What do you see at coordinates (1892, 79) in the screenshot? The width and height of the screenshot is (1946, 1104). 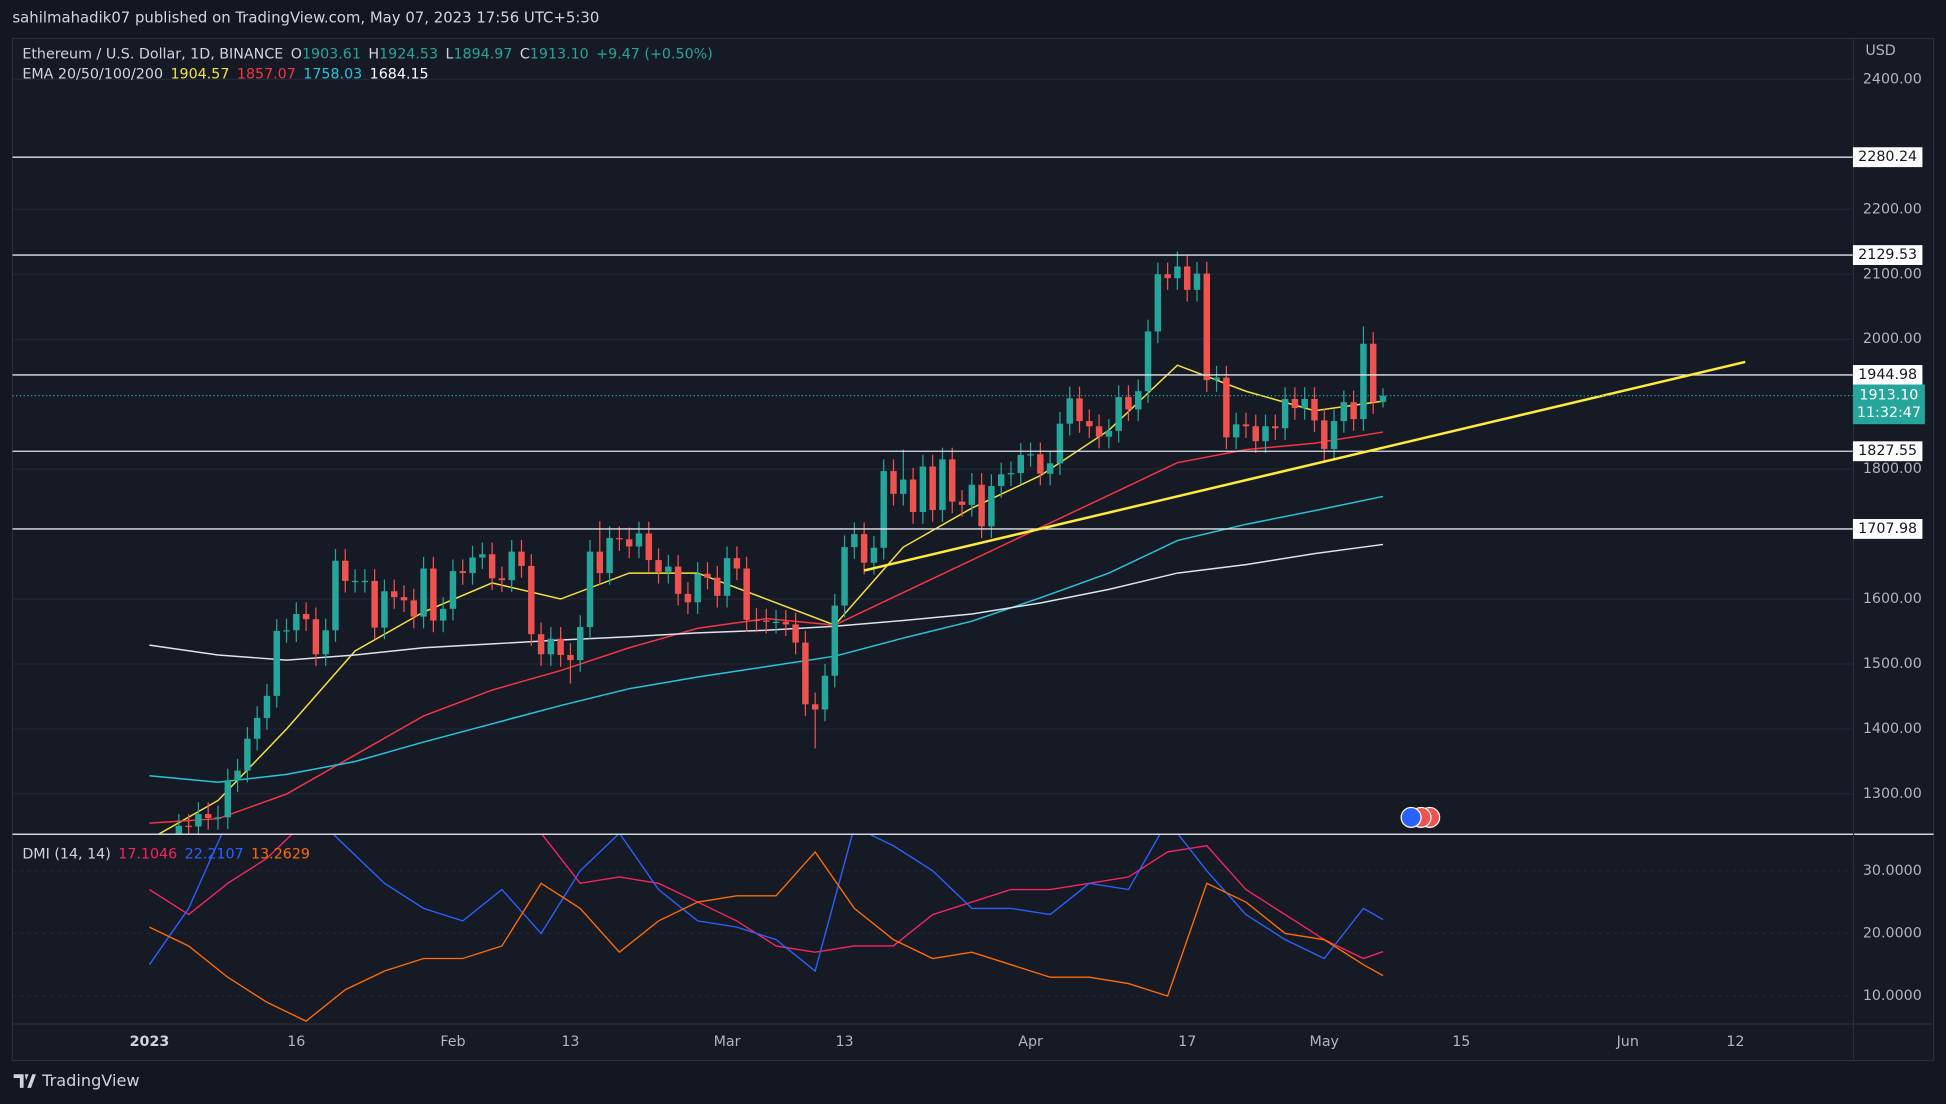 I see `y-tick-label: 2400.00` at bounding box center [1892, 79].